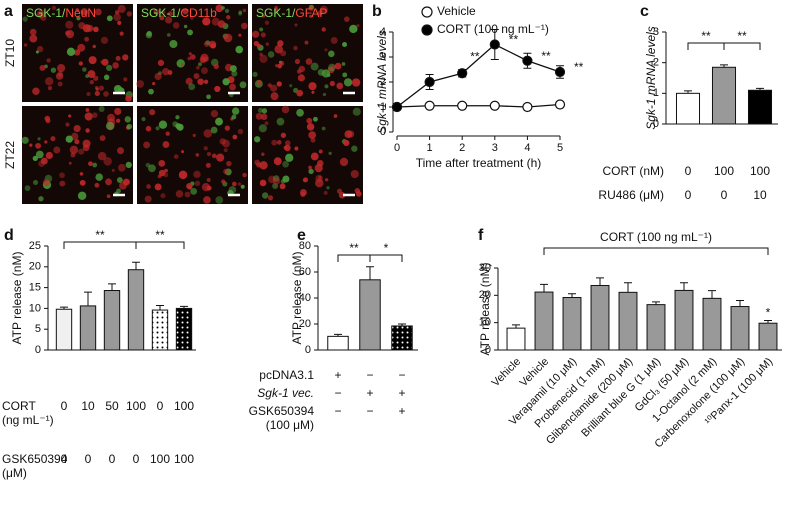 This screenshot has height=512, width=788. I want to click on condition-value: 50, so click(112, 406).